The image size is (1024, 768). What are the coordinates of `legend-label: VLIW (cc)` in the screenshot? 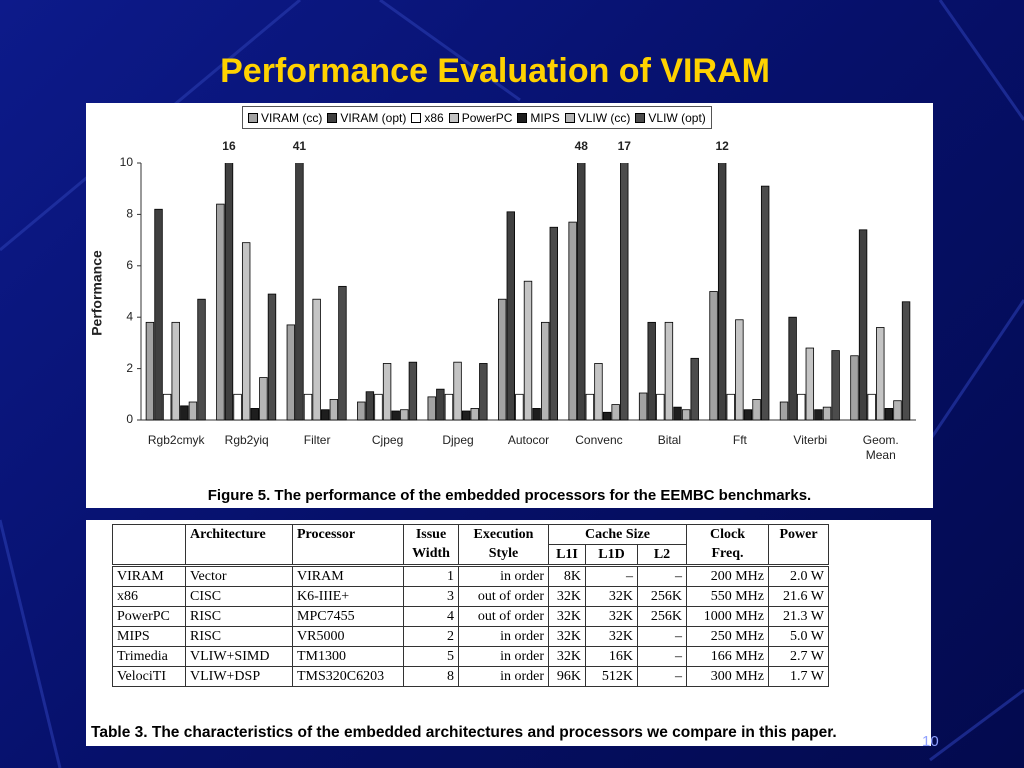 It's located at (604, 117).